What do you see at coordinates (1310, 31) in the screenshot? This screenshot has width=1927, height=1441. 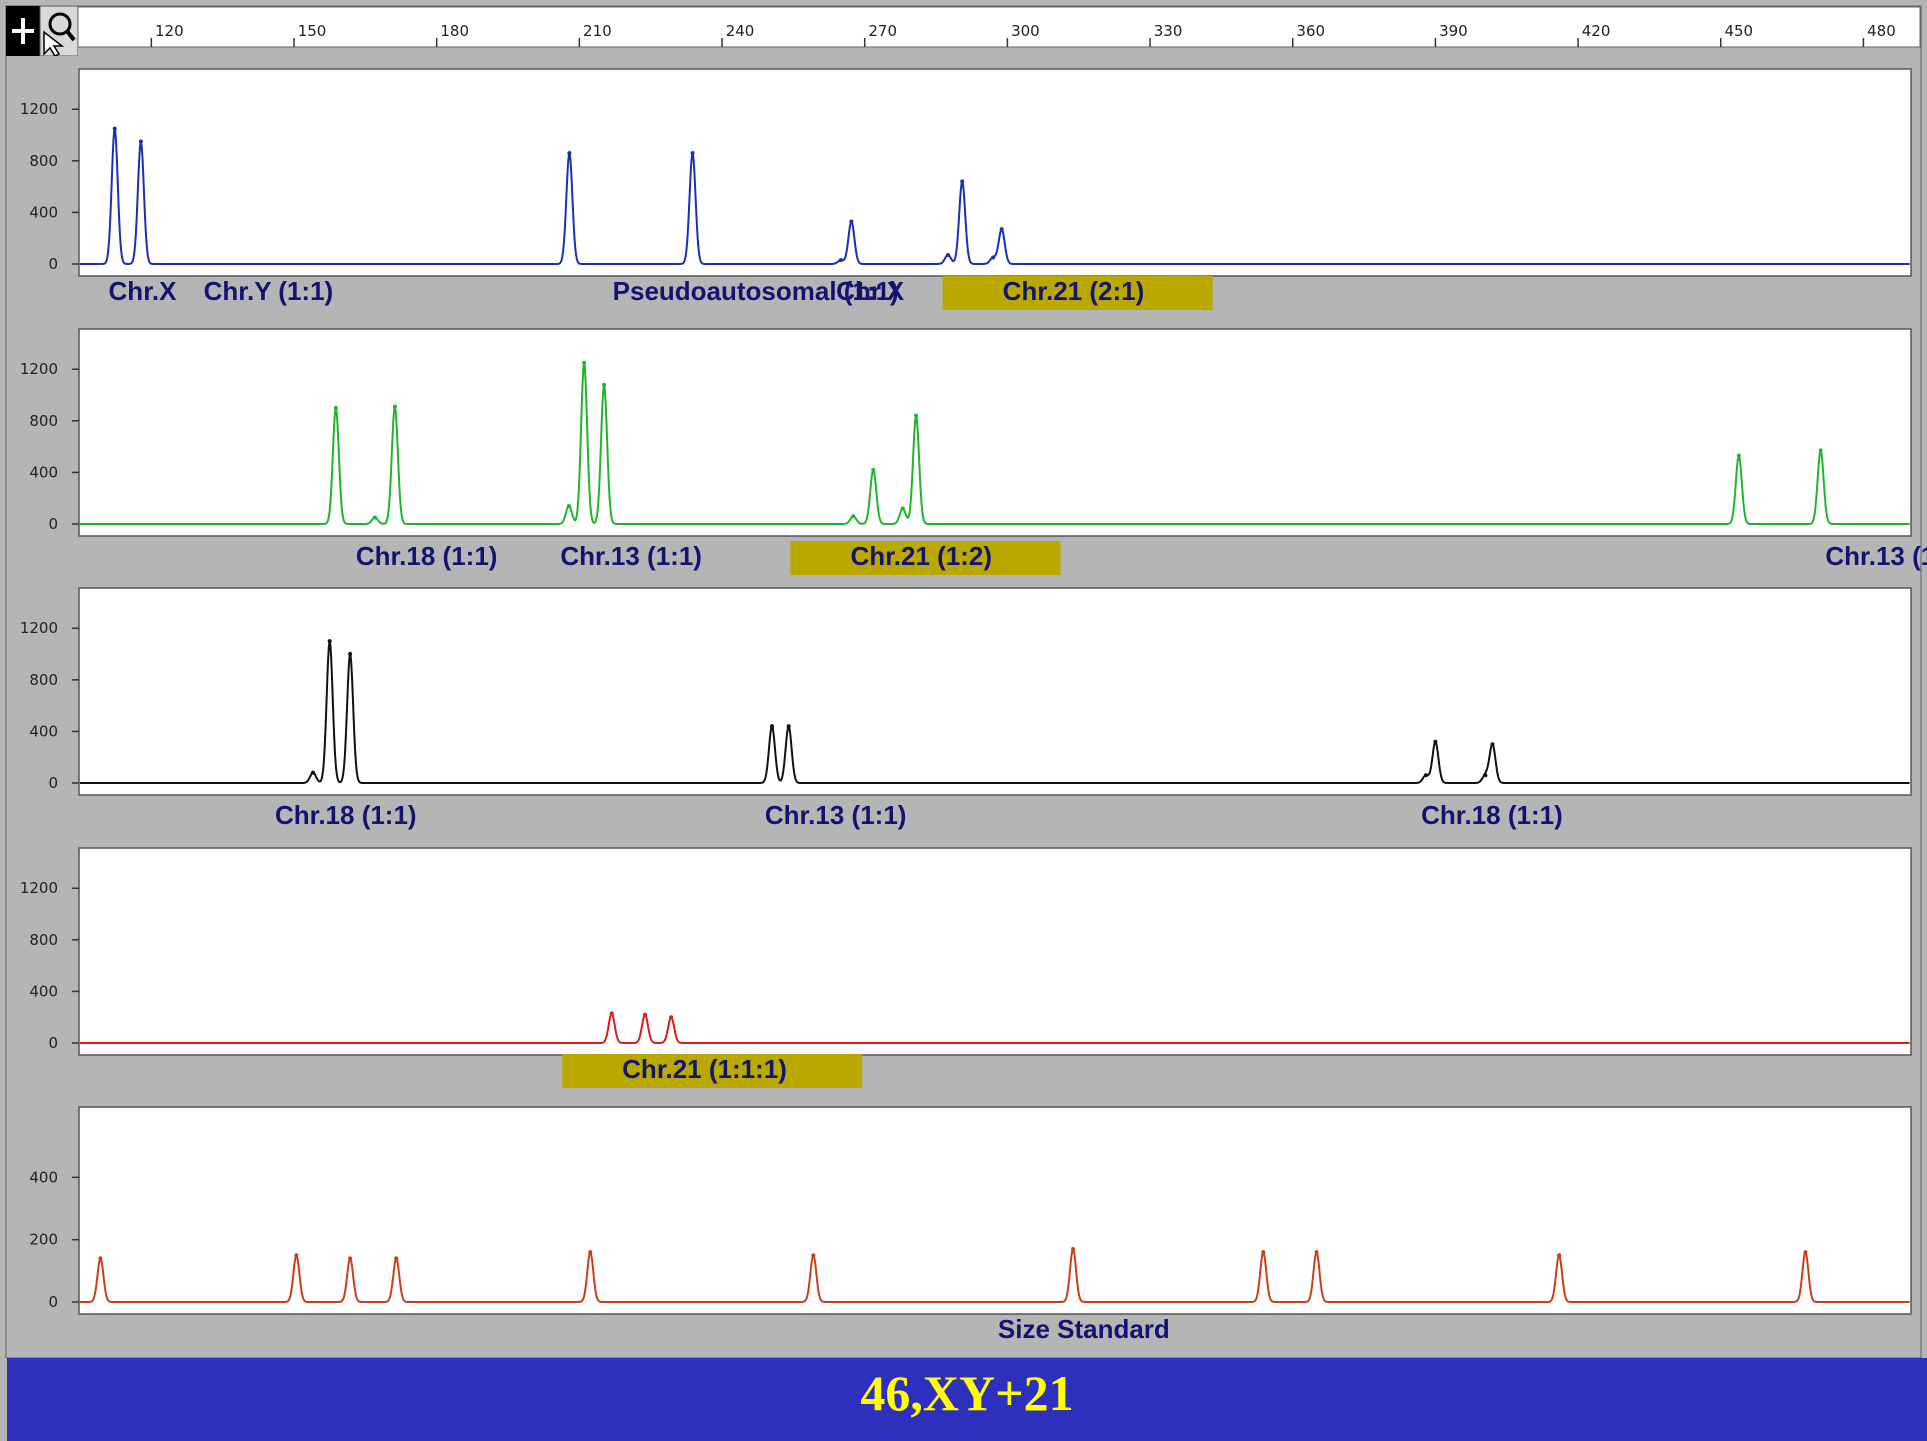 I see `x-tick-label: 360` at bounding box center [1310, 31].